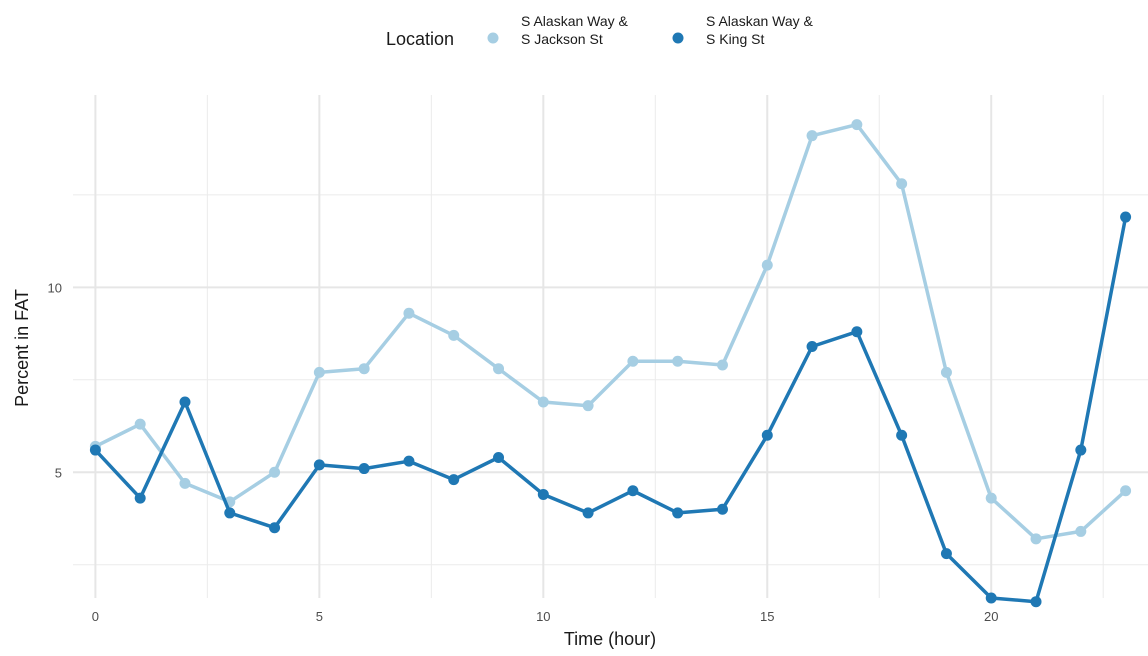  What do you see at coordinates (55, 380) in the screenshot?
I see `y-axis-tick-labels: 5 10` at bounding box center [55, 380].